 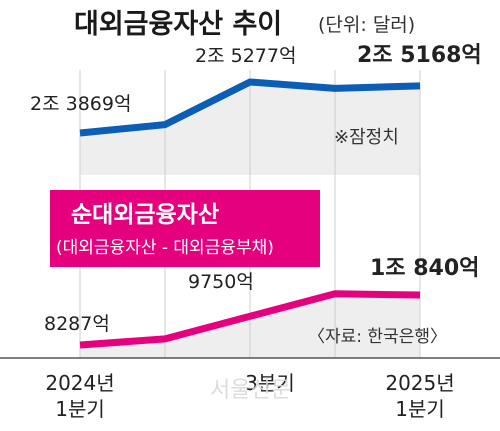 What do you see at coordinates (145, 215) in the screenshot?
I see `net-legend-title: 순대외금융자산` at bounding box center [145, 215].